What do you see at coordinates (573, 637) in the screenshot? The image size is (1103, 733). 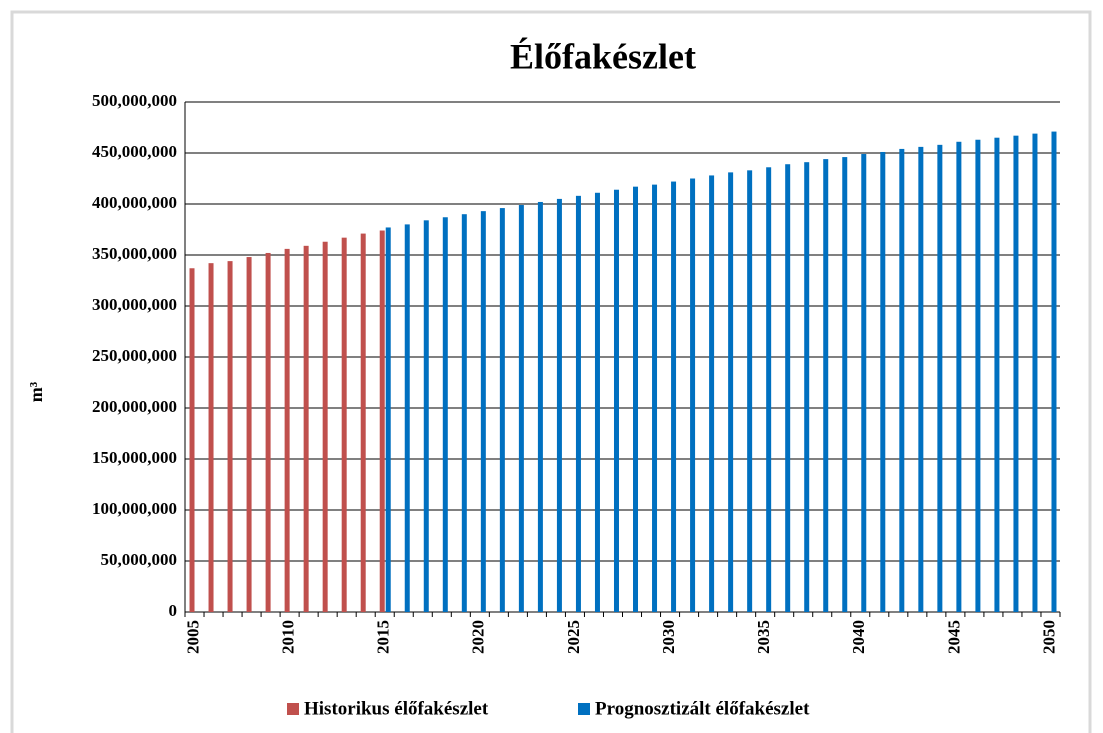 I see `x-tick-label: 2025` at bounding box center [573, 637].